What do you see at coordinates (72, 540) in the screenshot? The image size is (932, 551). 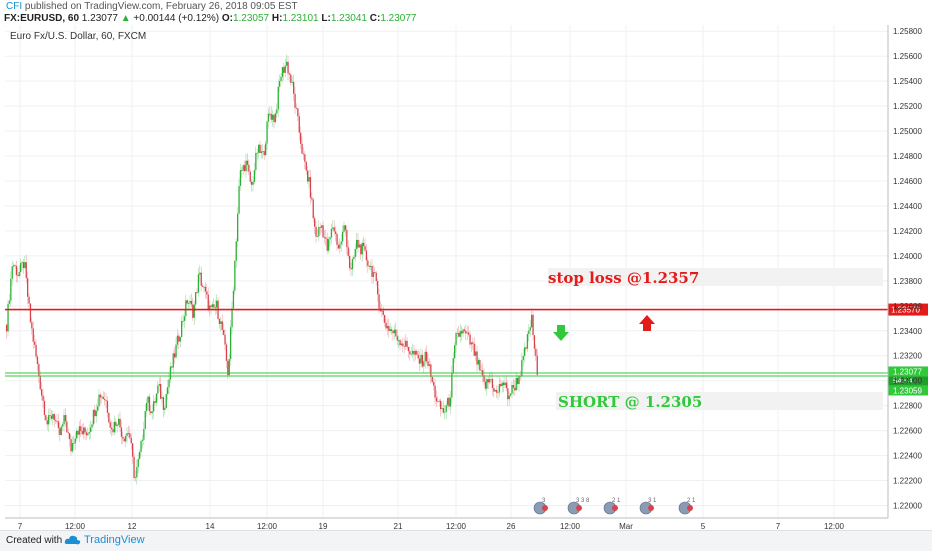 I see `tradingview-cloud-icon` at bounding box center [72, 540].